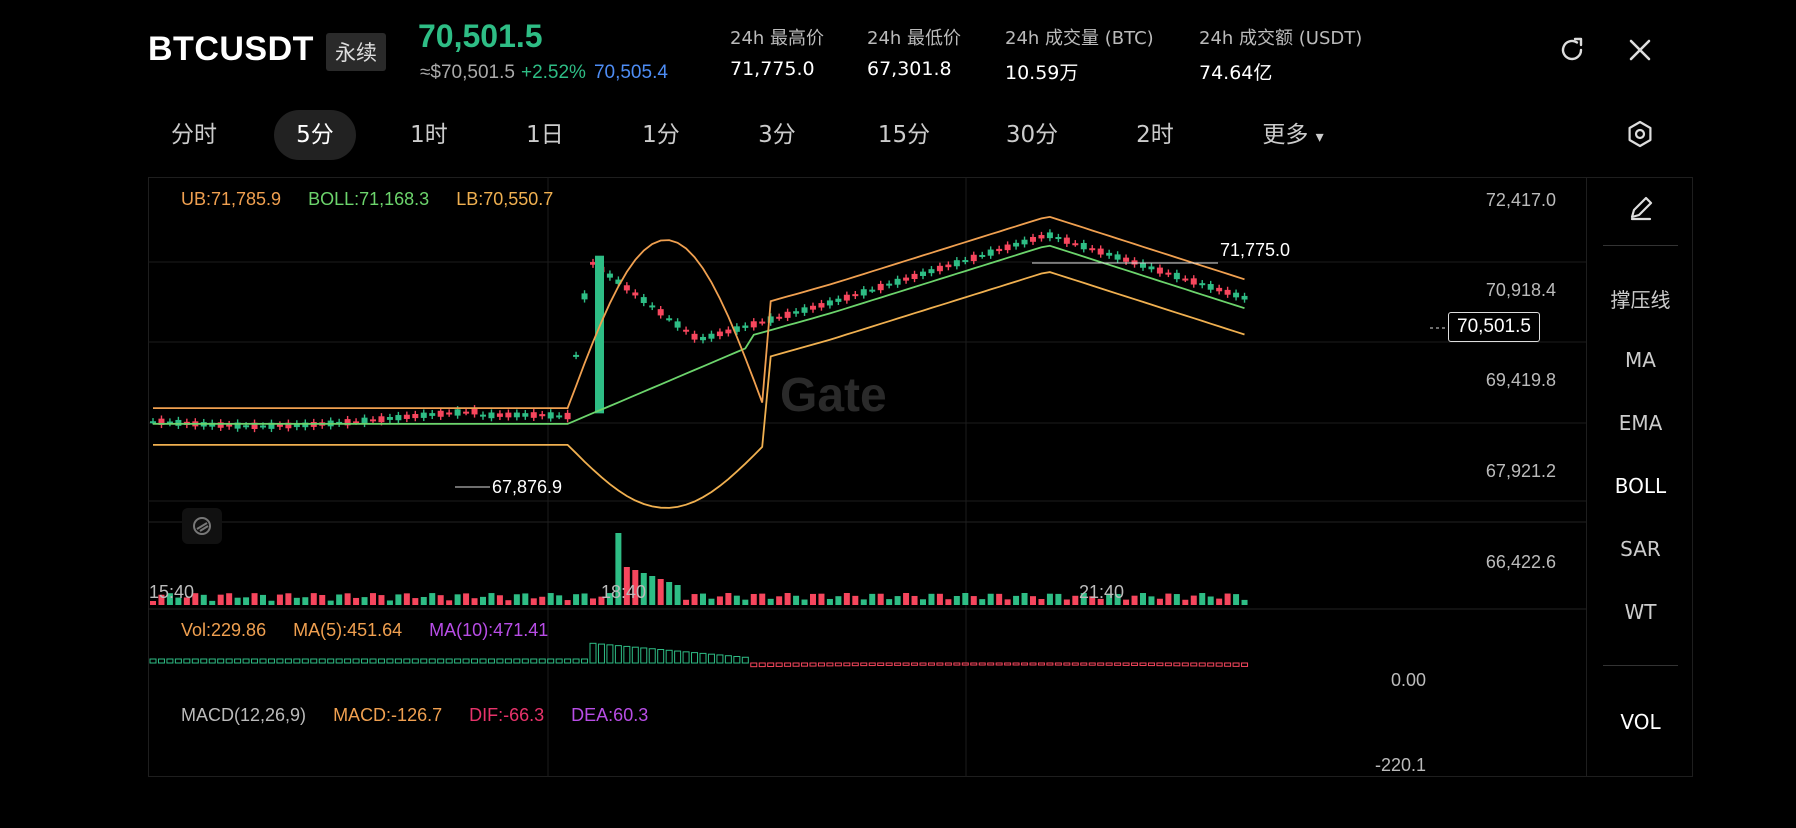  Describe the element at coordinates (1293, 135) in the screenshot. I see `tab-more: 更多 ▾` at that location.